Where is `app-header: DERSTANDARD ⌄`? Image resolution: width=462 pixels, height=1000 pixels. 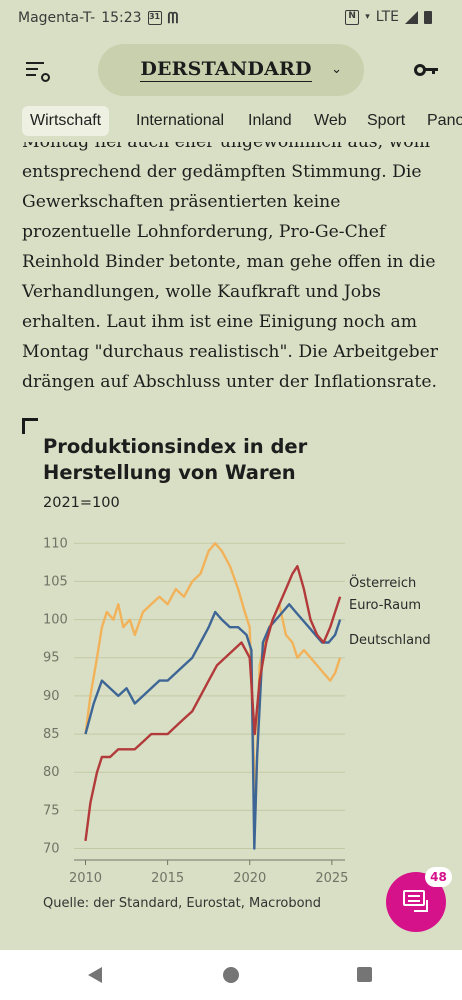 app-header: DERSTANDARD ⌄ is located at coordinates (231, 68).